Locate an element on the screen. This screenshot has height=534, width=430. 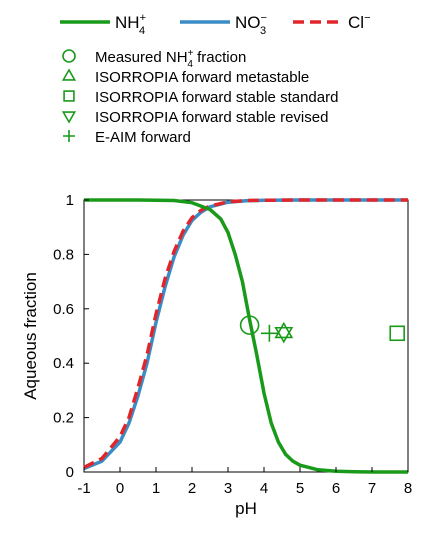
marker-legend-label: ISORROPIA forward stable standard is located at coordinates (216, 97).